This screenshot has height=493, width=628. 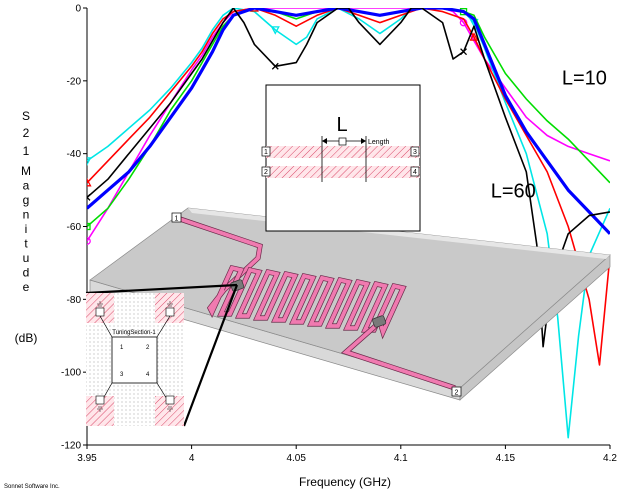 What do you see at coordinates (26, 186) in the screenshot?
I see `y-axis-title-char: a` at bounding box center [26, 186].